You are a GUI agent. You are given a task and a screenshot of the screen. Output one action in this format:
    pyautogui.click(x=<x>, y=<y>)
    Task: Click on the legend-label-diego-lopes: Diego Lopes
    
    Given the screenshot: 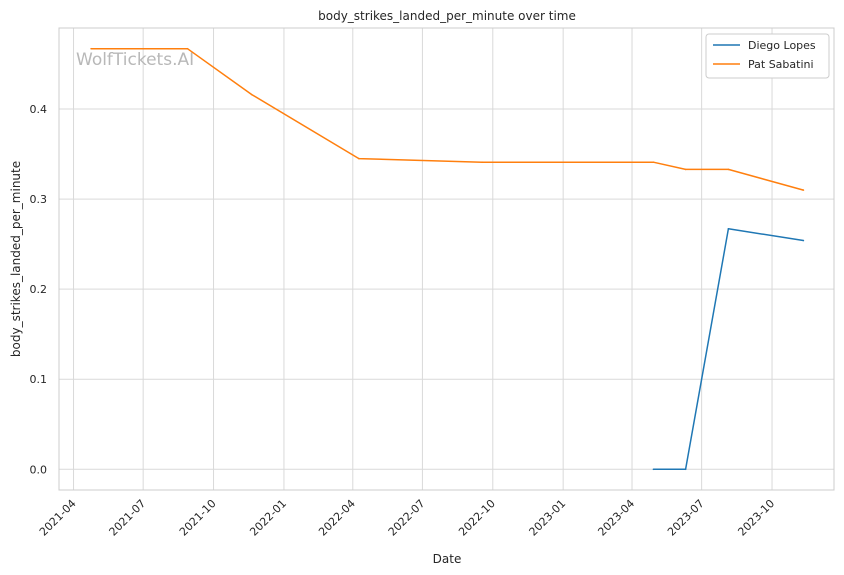 What is the action you would take?
    pyautogui.click(x=782, y=45)
    